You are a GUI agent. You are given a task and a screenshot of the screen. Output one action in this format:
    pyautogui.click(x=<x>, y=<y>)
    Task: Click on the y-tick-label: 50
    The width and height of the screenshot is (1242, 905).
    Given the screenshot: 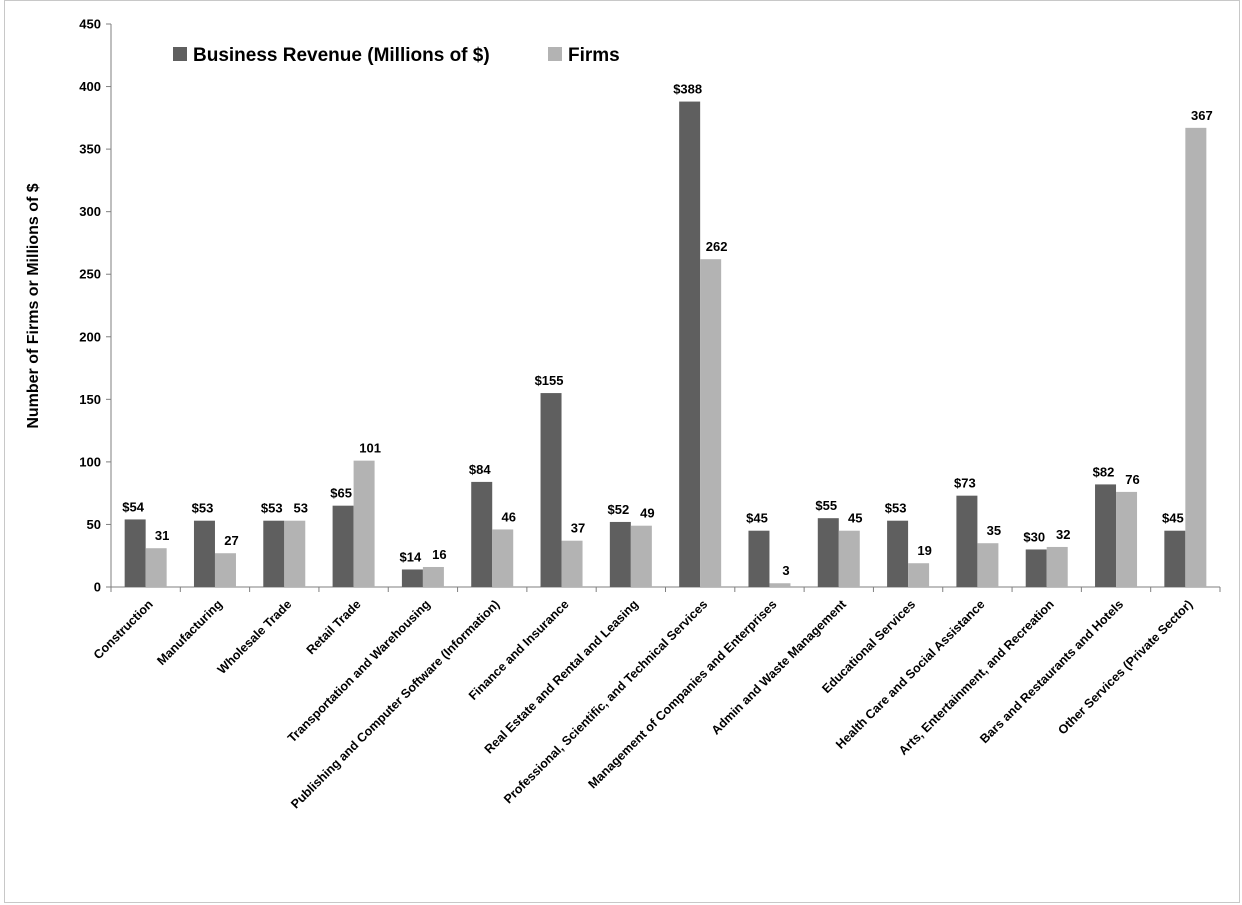 What is the action you would take?
    pyautogui.click(x=94, y=524)
    